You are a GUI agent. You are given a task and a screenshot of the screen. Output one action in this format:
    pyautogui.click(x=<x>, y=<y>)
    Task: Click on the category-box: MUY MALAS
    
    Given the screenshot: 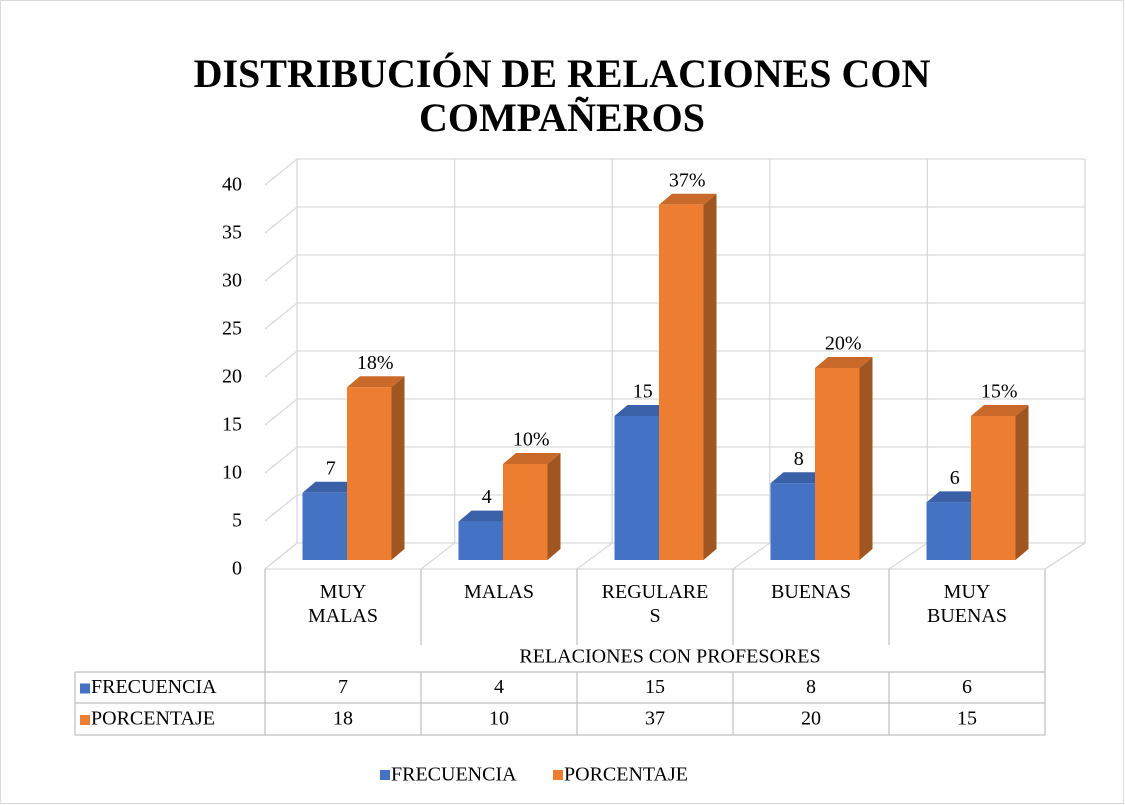 What is the action you would take?
    pyautogui.click(x=342, y=604)
    